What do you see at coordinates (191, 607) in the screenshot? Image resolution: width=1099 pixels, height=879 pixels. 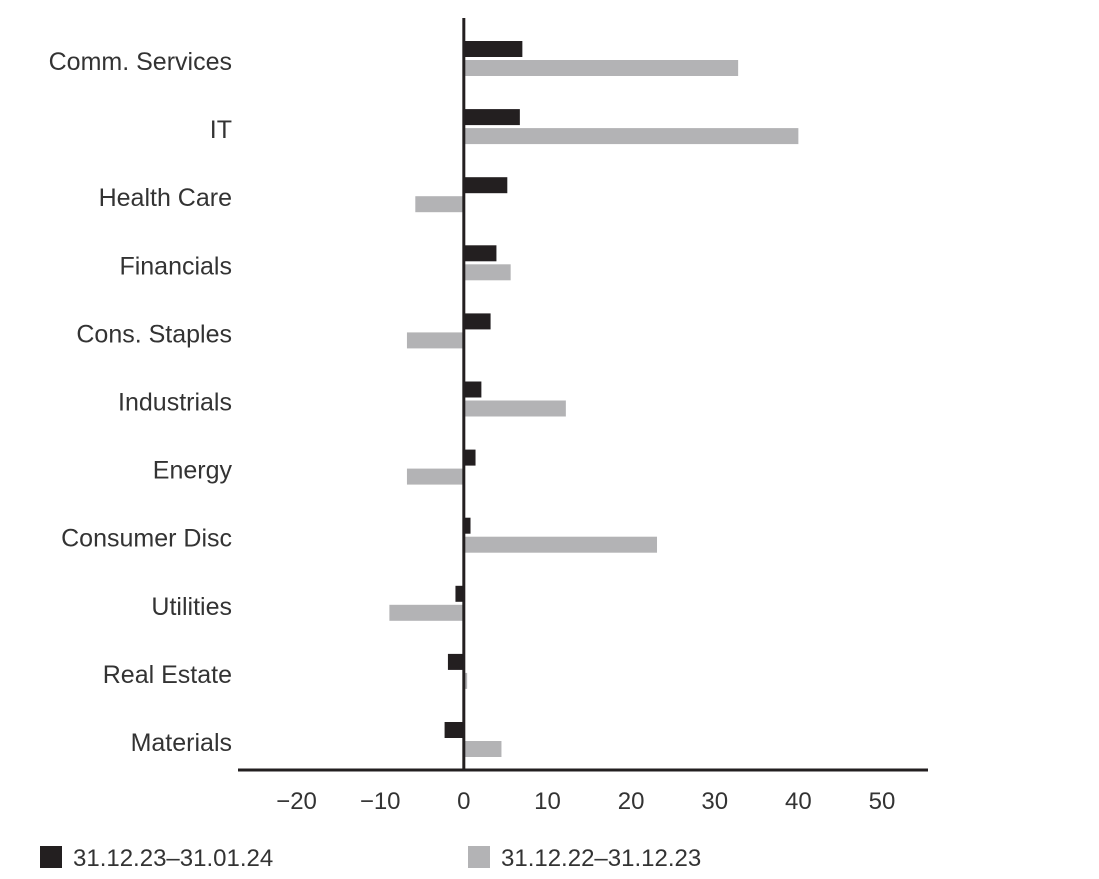 I see `category-label: Utilities` at bounding box center [191, 607].